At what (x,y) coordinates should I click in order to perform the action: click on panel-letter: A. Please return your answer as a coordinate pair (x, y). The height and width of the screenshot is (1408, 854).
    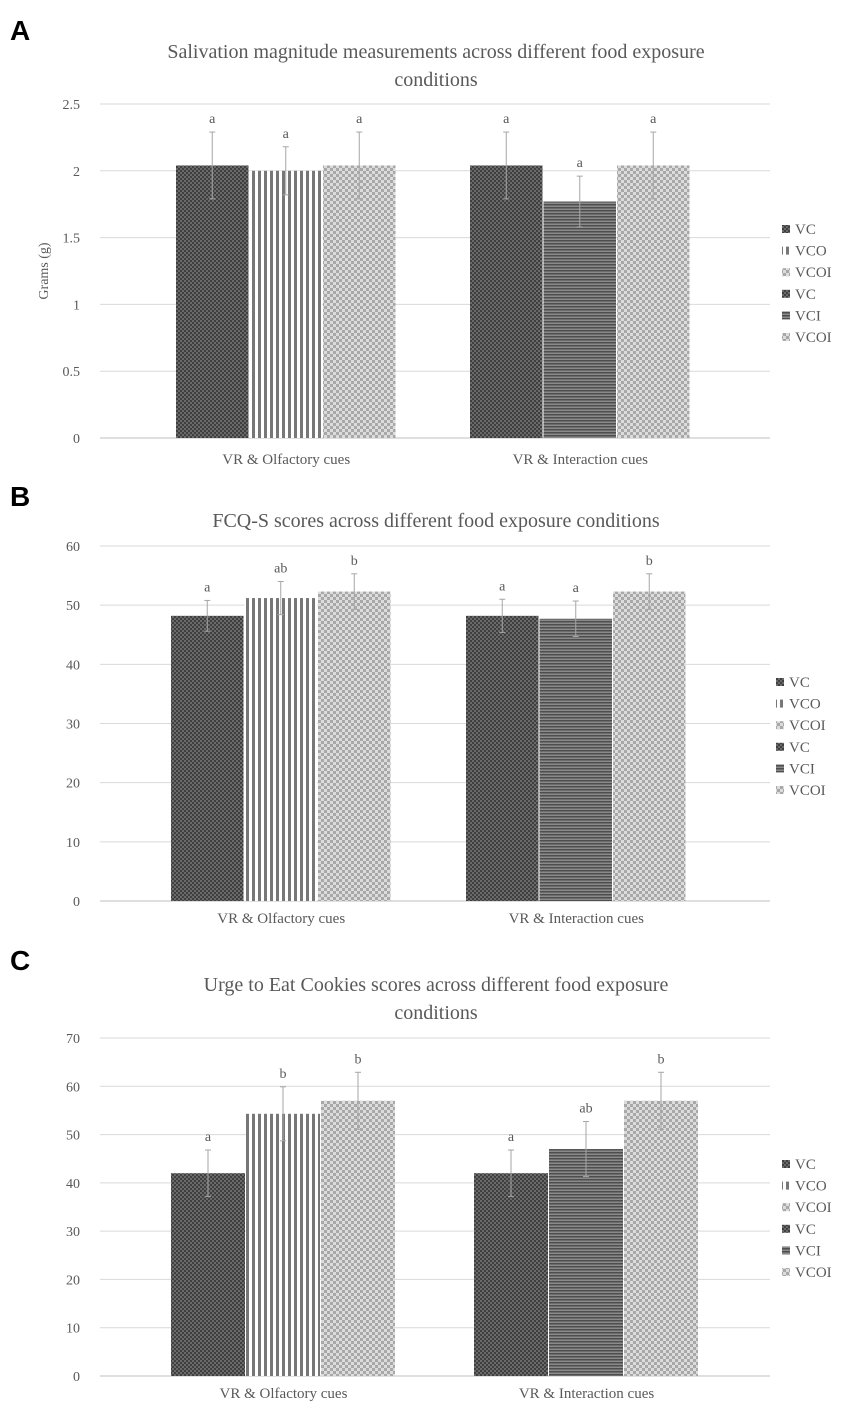
    Looking at the image, I should click on (20, 30).